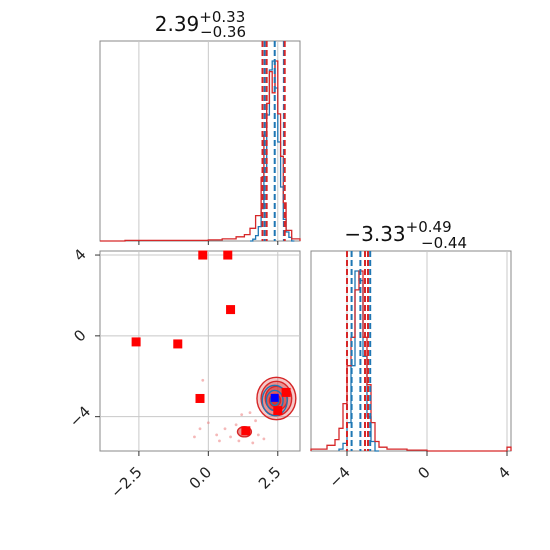 The width and height of the screenshot is (550, 550). What do you see at coordinates (201, 478) in the screenshot?
I see `x-tick-label: 0.0` at bounding box center [201, 478].